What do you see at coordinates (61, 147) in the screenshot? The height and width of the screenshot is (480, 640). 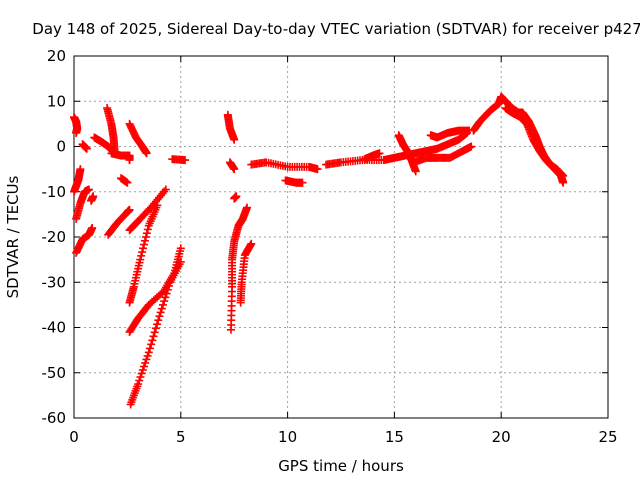 I see `y-tick-label: 0` at bounding box center [61, 147].